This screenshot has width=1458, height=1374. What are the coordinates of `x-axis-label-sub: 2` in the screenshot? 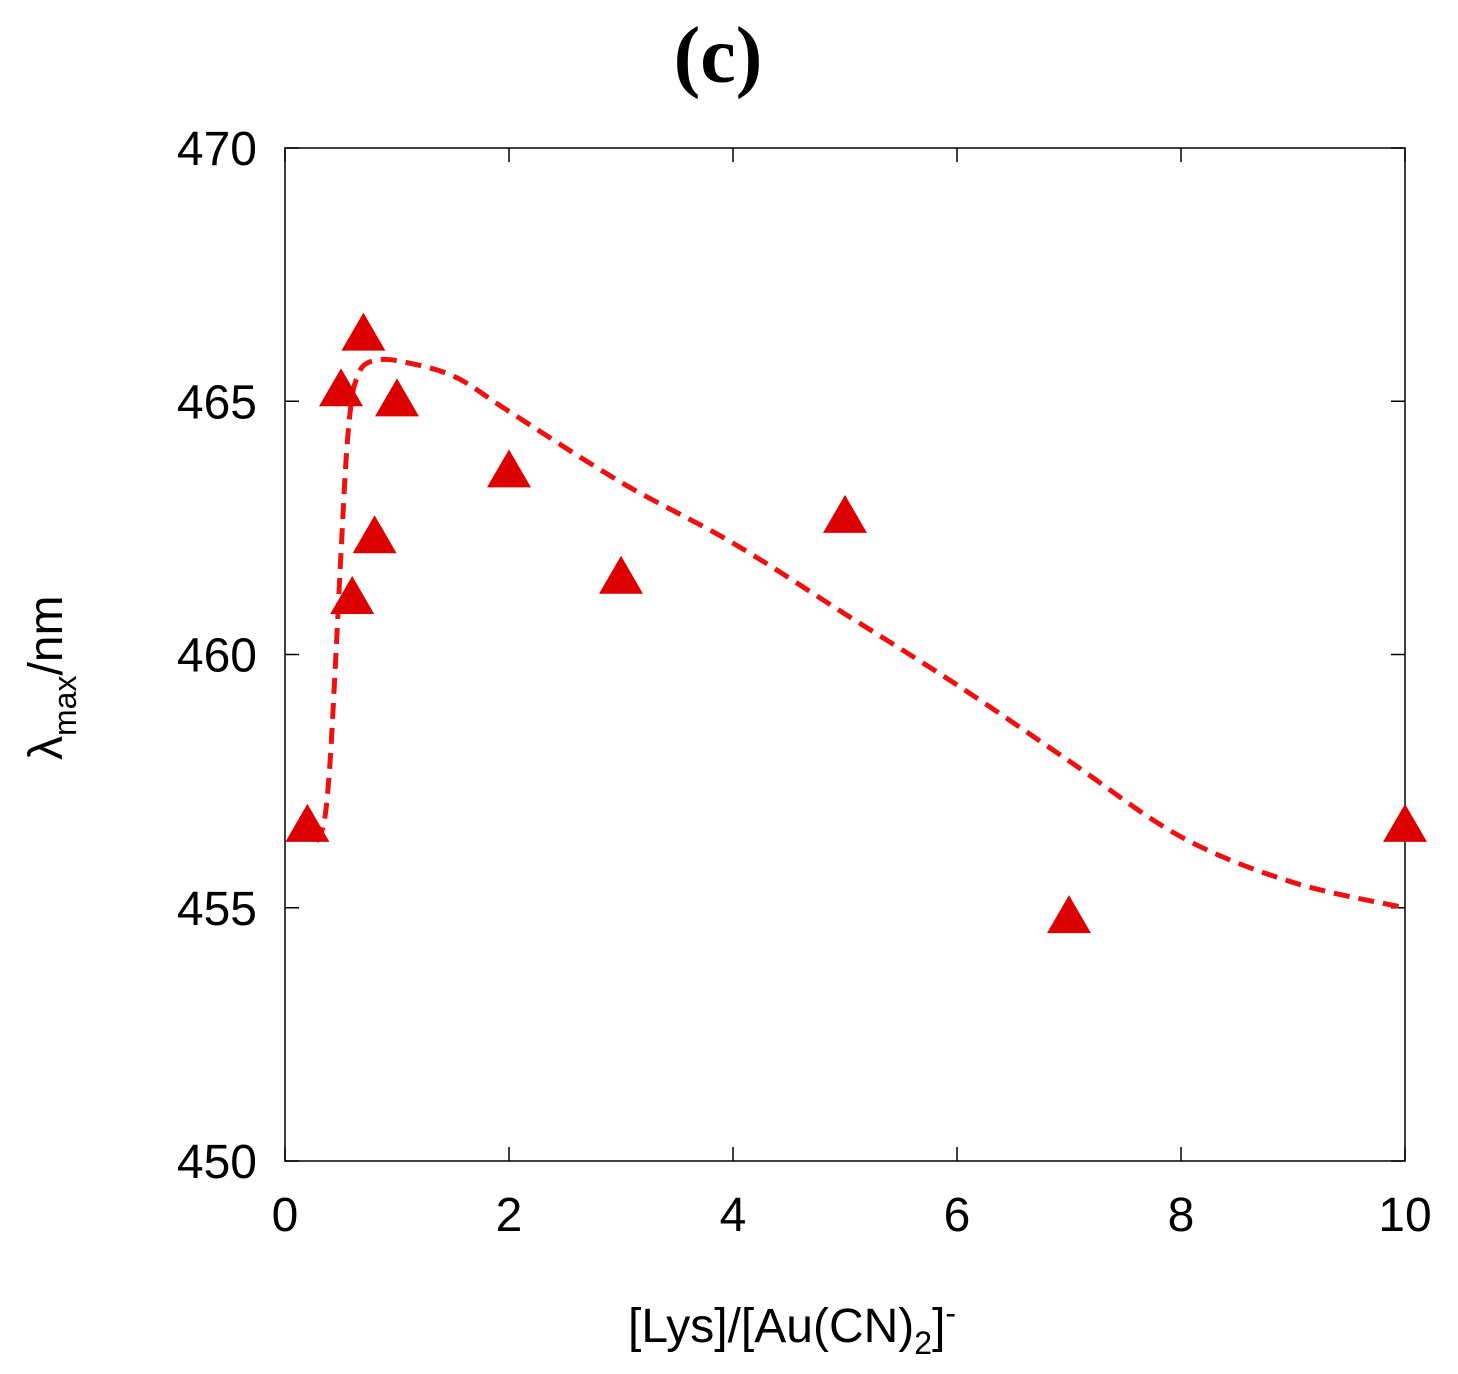 It's located at (923, 1343).